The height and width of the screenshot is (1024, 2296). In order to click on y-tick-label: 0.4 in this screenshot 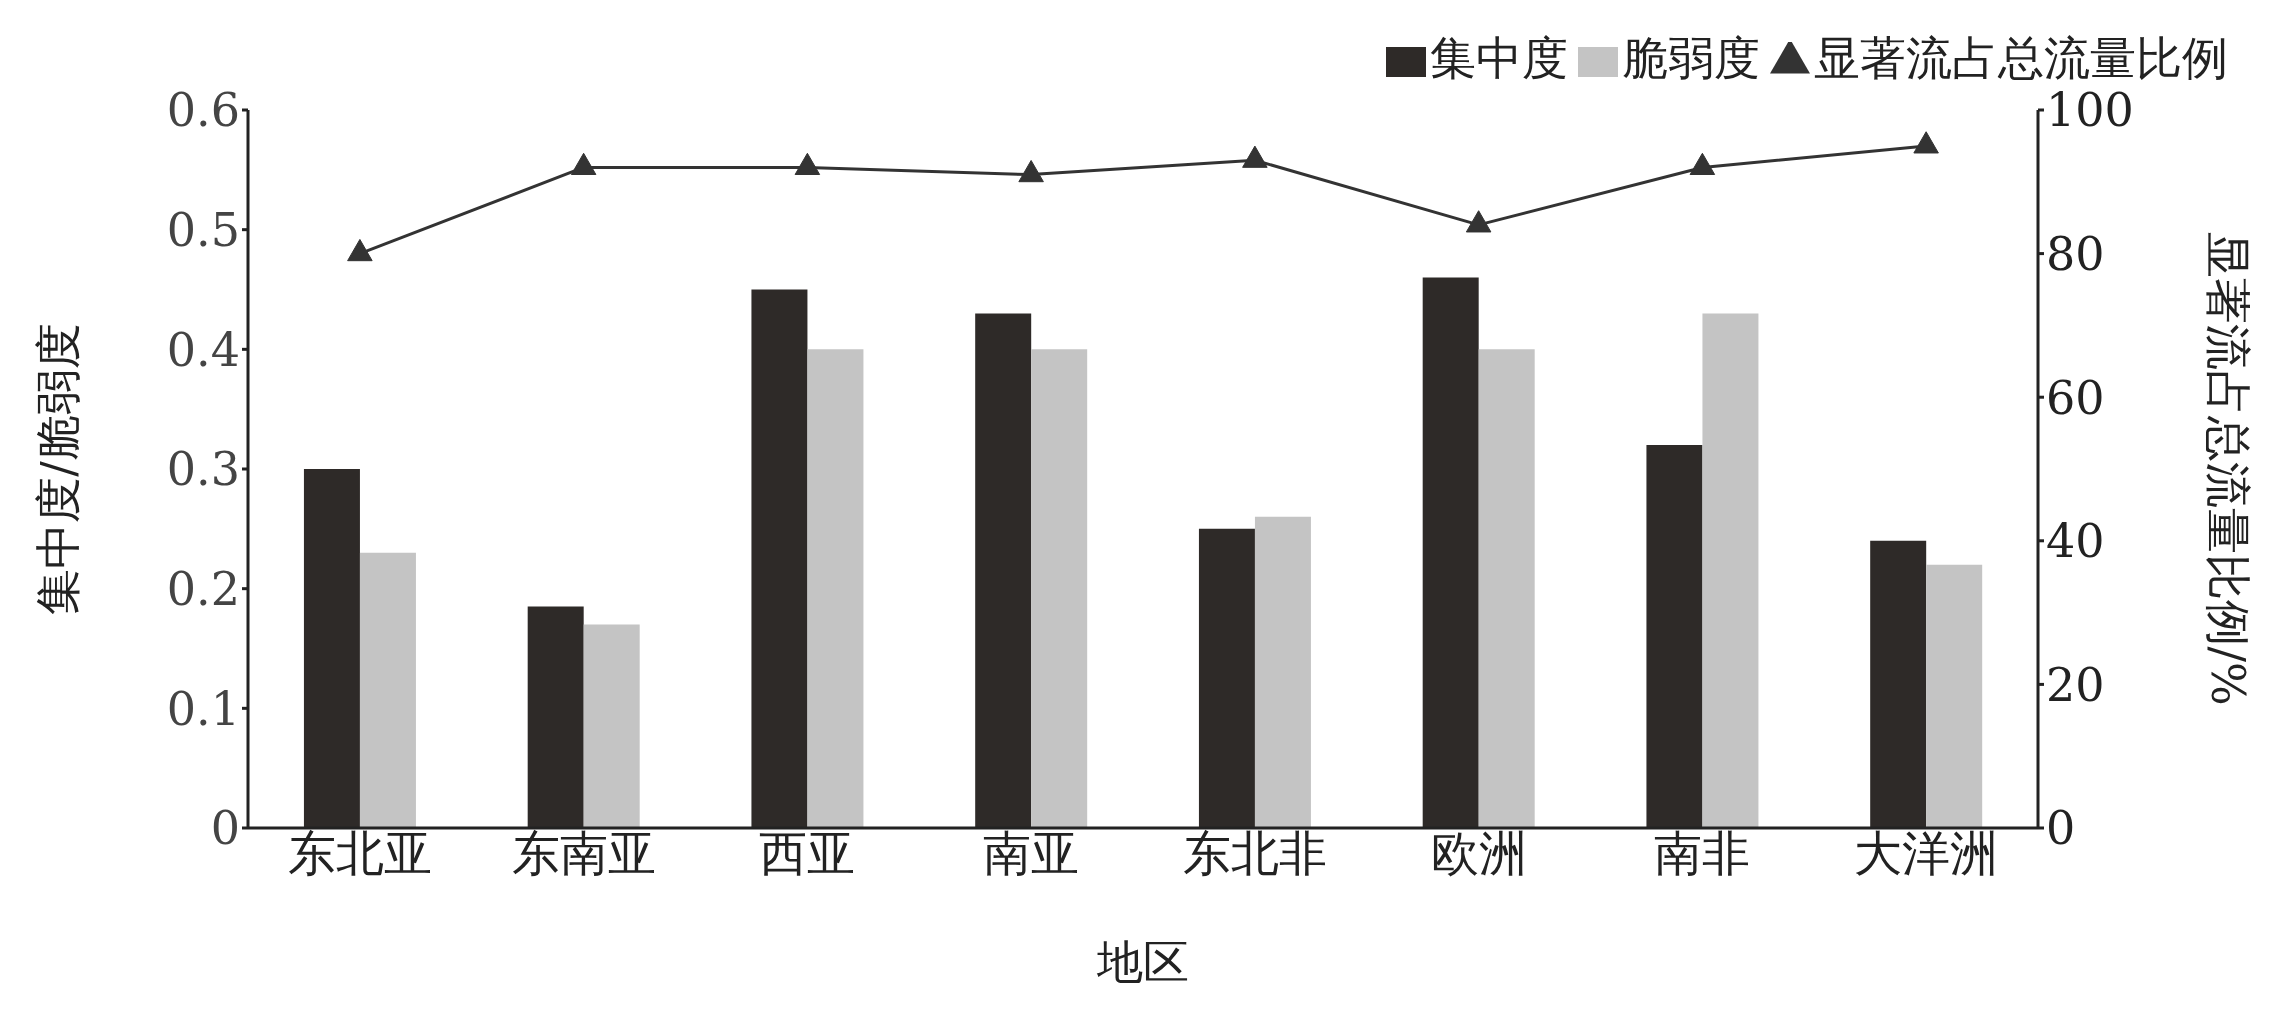, I will do `click(203, 349)`.